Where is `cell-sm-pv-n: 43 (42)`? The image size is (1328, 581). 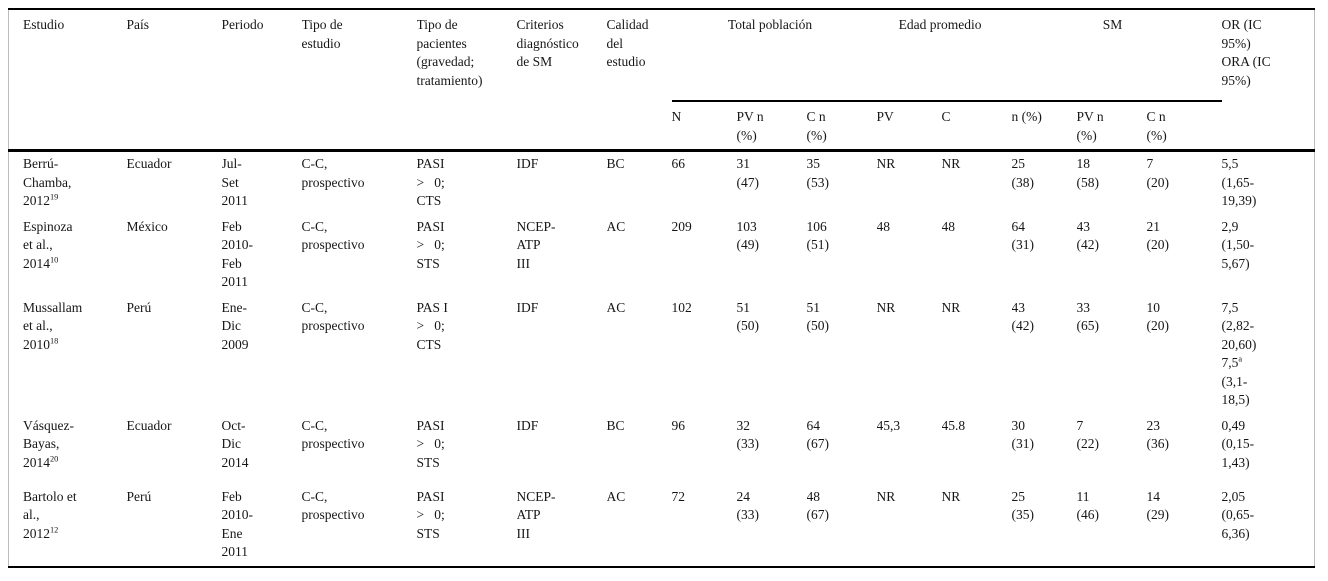
cell-sm-pv-n: 43 (42) is located at coordinates (1088, 235).